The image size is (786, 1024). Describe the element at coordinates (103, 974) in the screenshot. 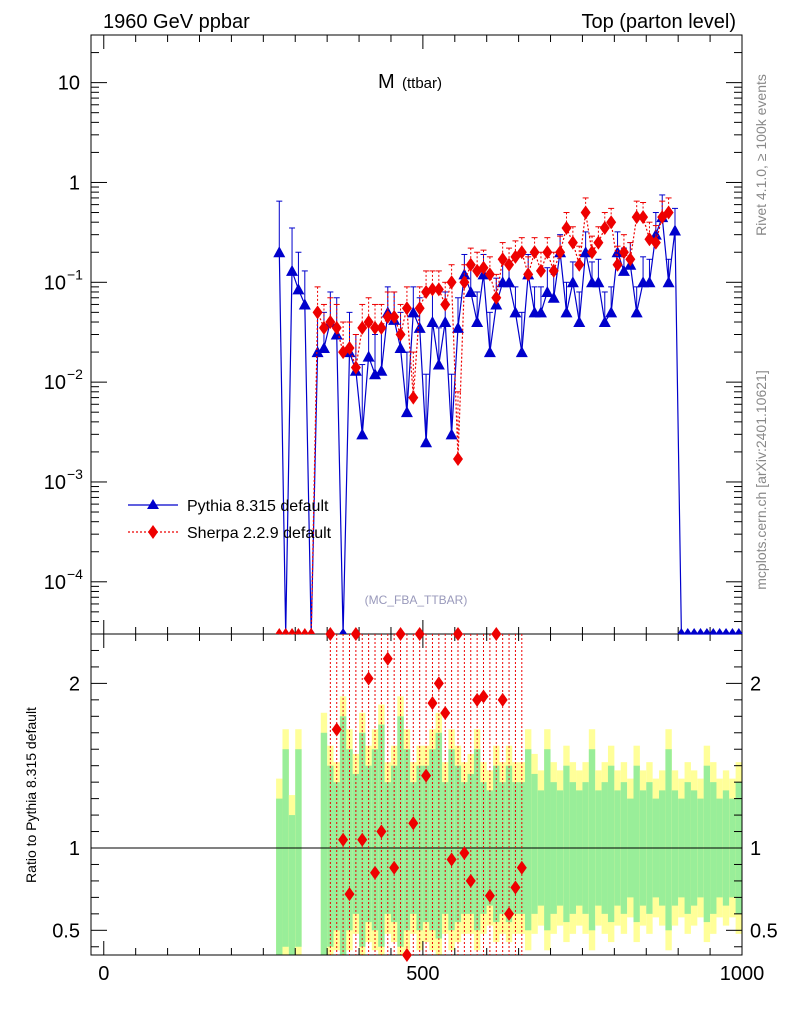

I see `x-tick-label: 0` at that location.